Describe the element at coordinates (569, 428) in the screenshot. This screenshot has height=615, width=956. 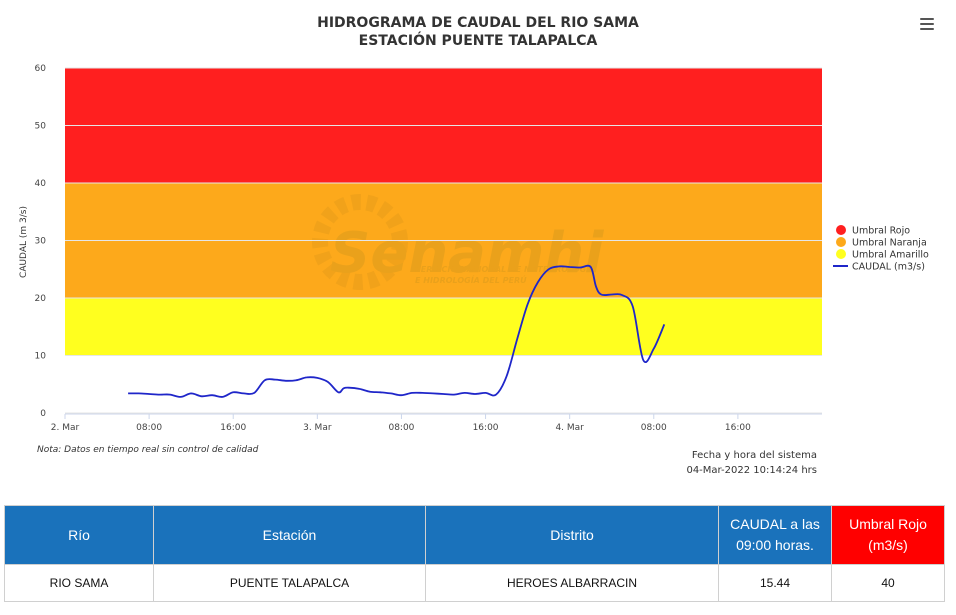
I see `x-tick-label: 4. Mar` at that location.